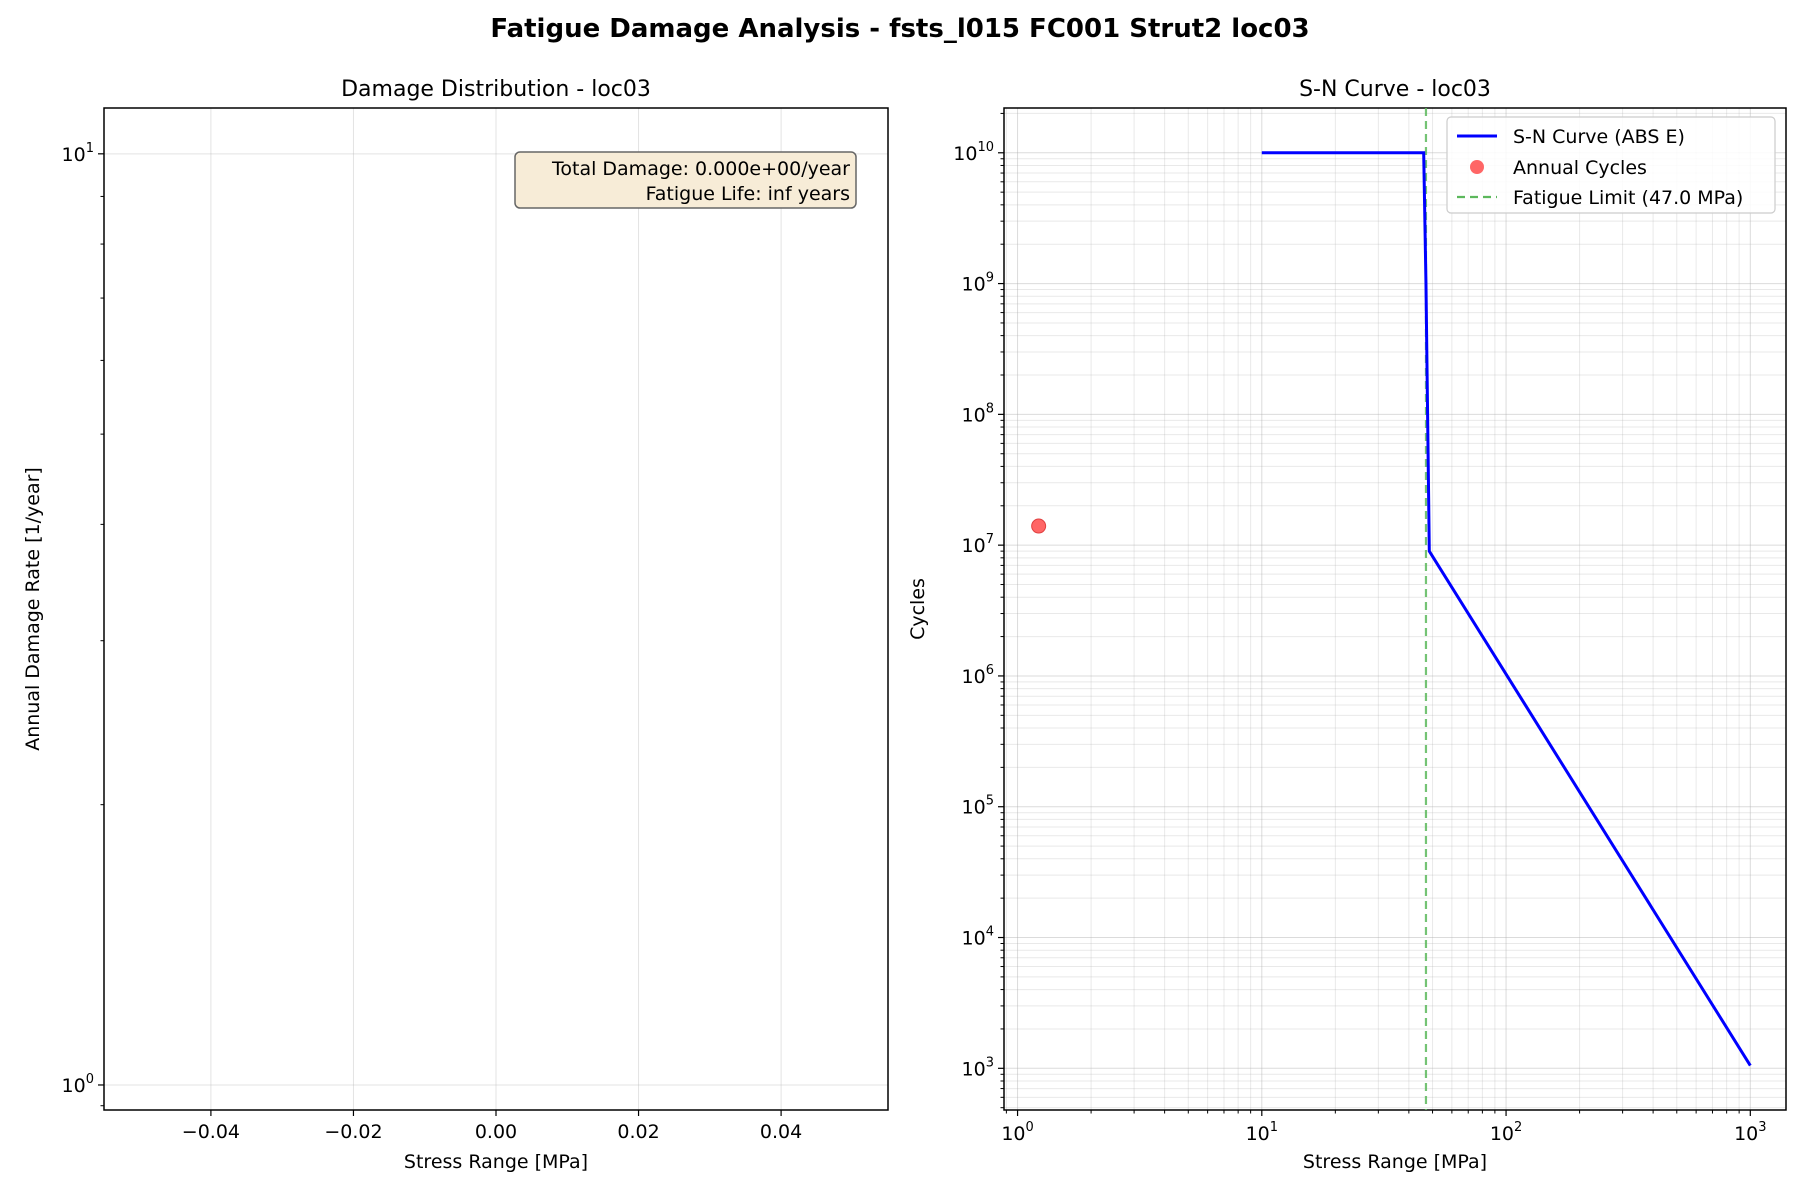  Describe the element at coordinates (978, 283) in the screenshot. I see `y-tick-label: 10⁹` at that location.